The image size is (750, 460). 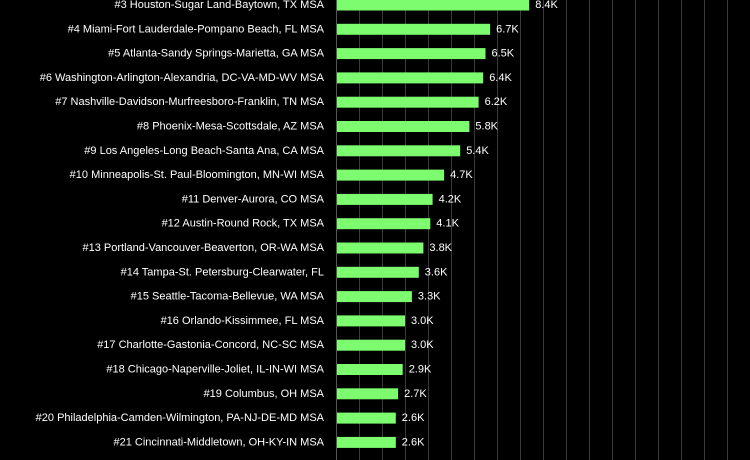 What do you see at coordinates (243, 224) in the screenshot?
I see `category-label: #12 Austin-Round Rock, TX MSA` at bounding box center [243, 224].